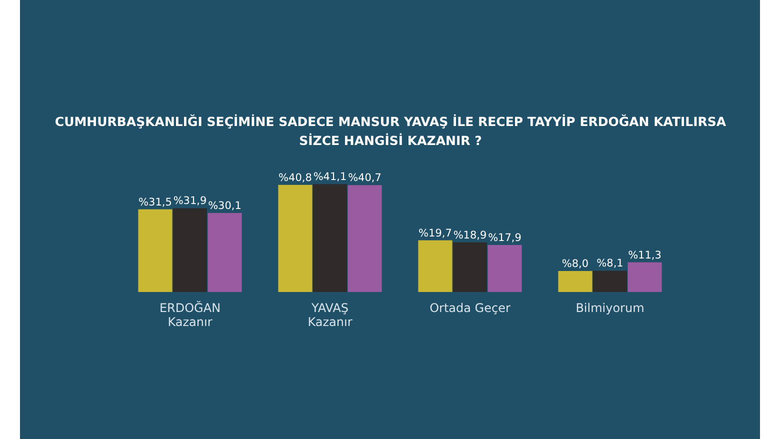 This screenshot has width=781, height=439. Describe the element at coordinates (505, 238) in the screenshot. I see `data-label: %17,9` at that location.